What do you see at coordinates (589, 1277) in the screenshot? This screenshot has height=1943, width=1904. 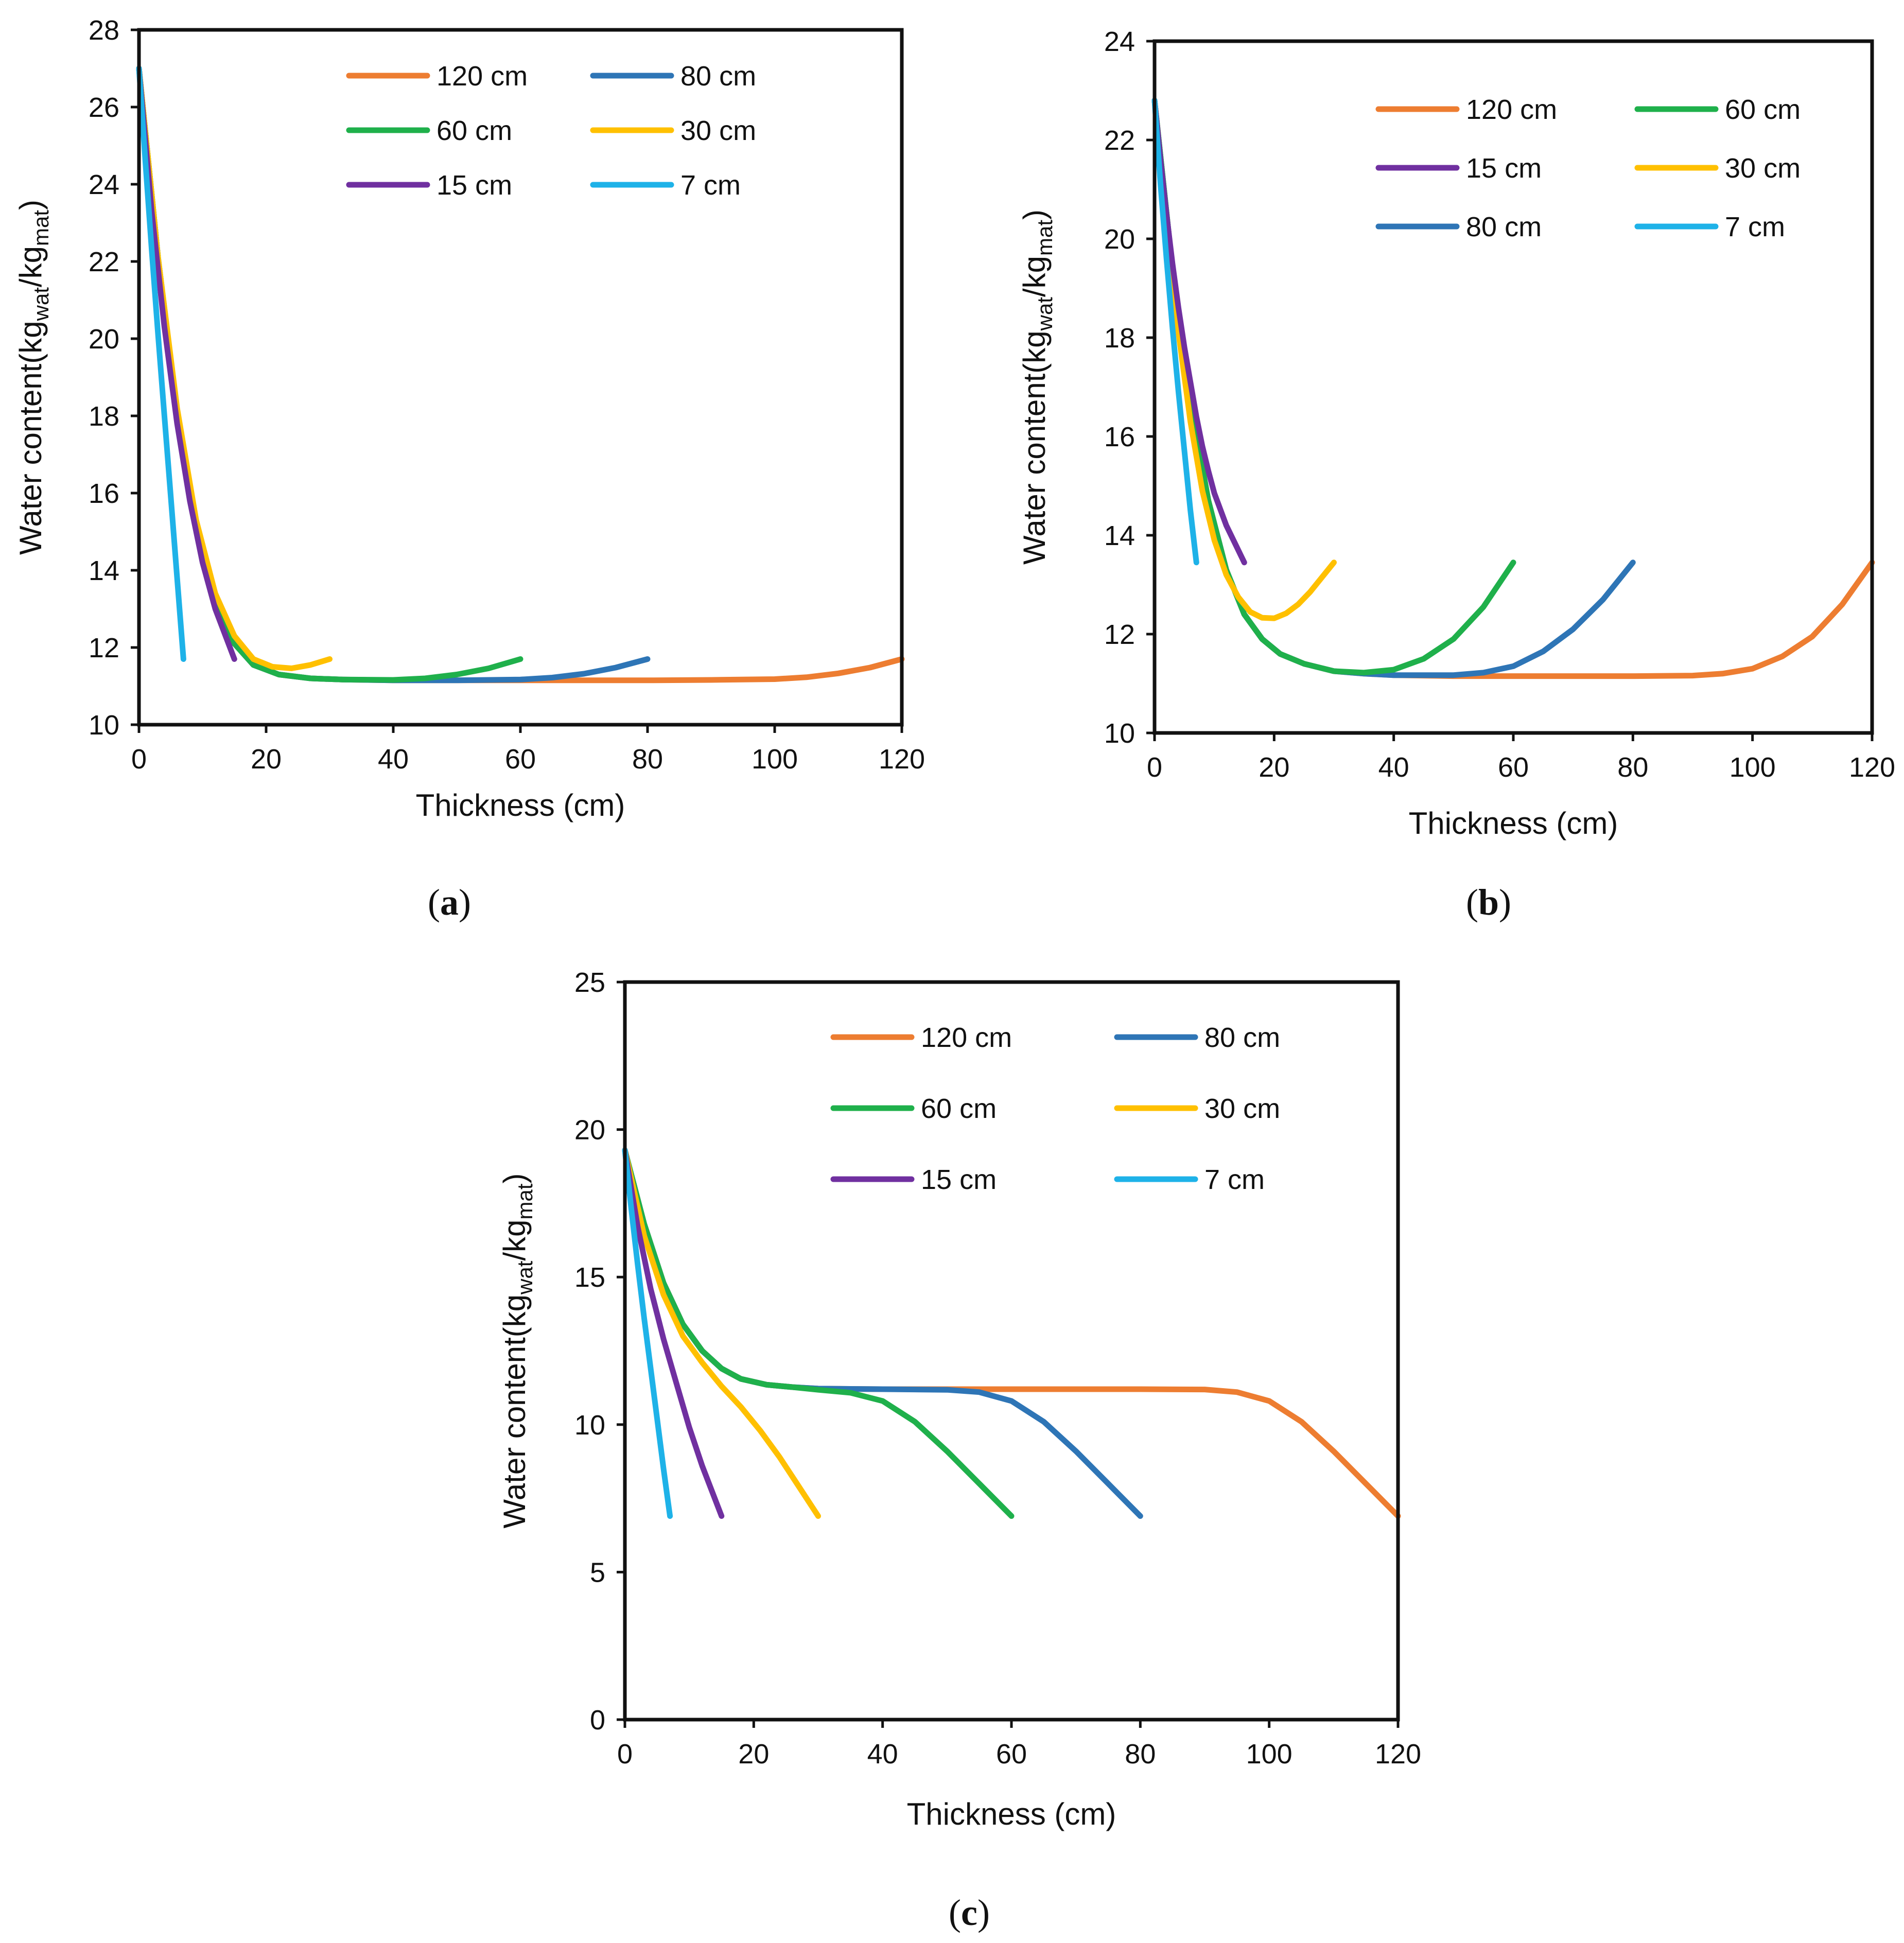 I see `y-tick-label: 15` at bounding box center [589, 1277].